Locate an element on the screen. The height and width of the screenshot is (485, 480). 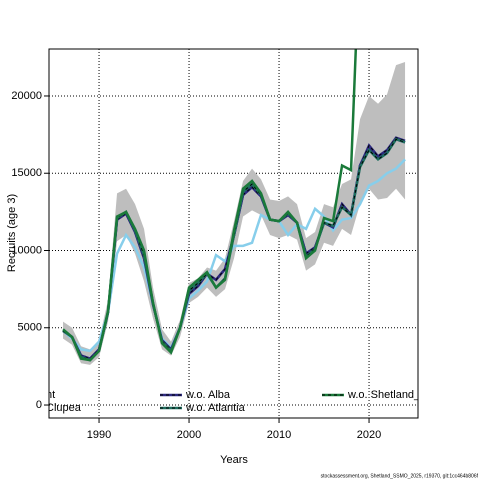
x-axis-label: Years is located at coordinates (234, 460).